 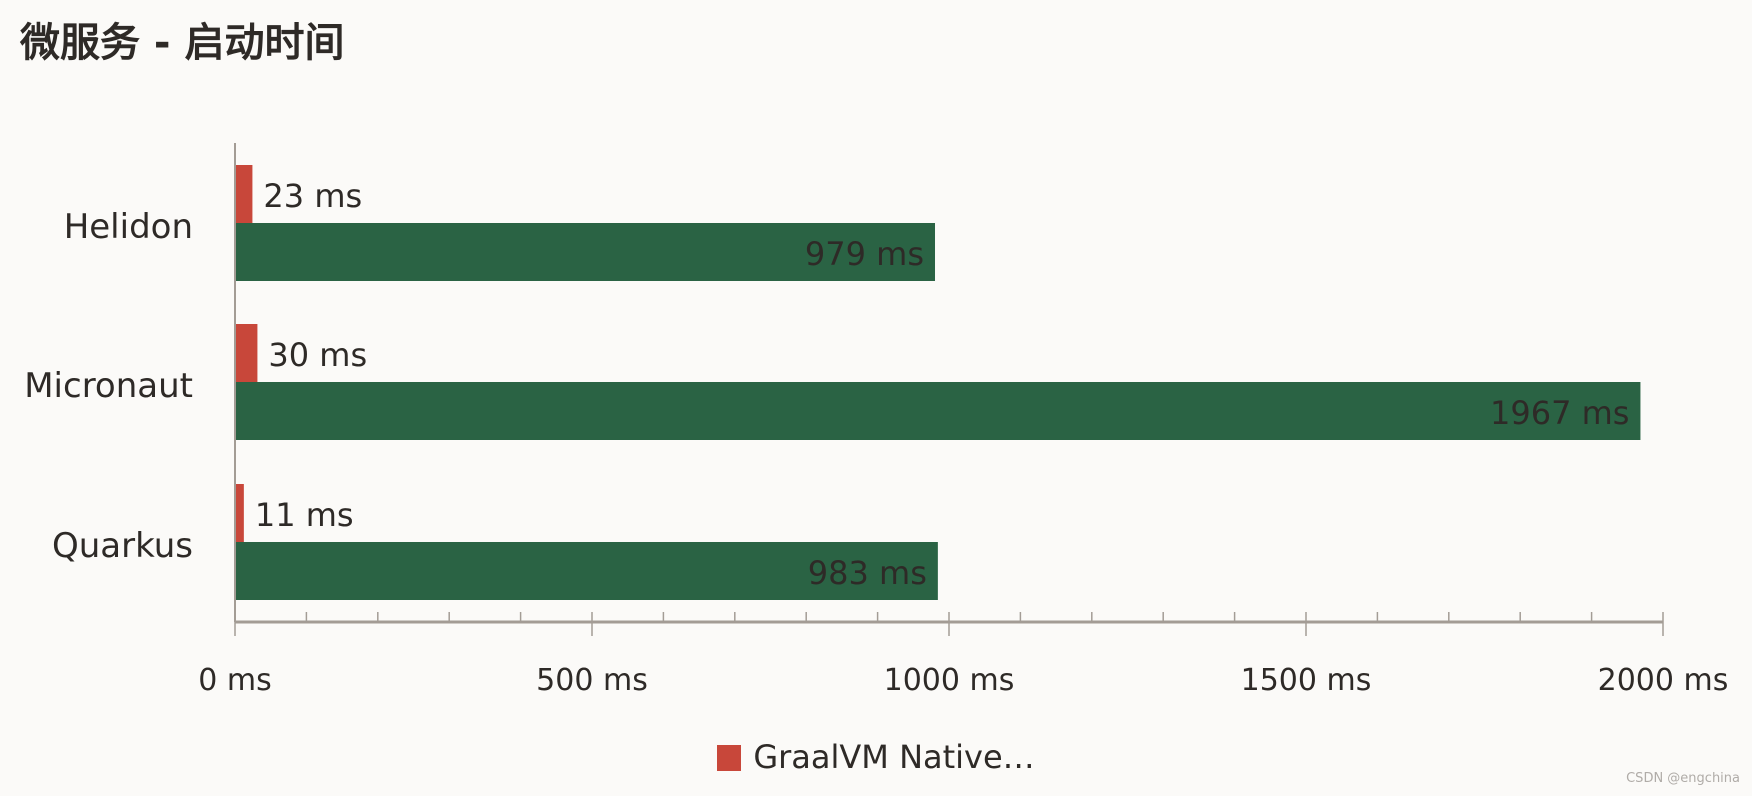 I want to click on data-label: 23 ms, so click(x=312, y=196).